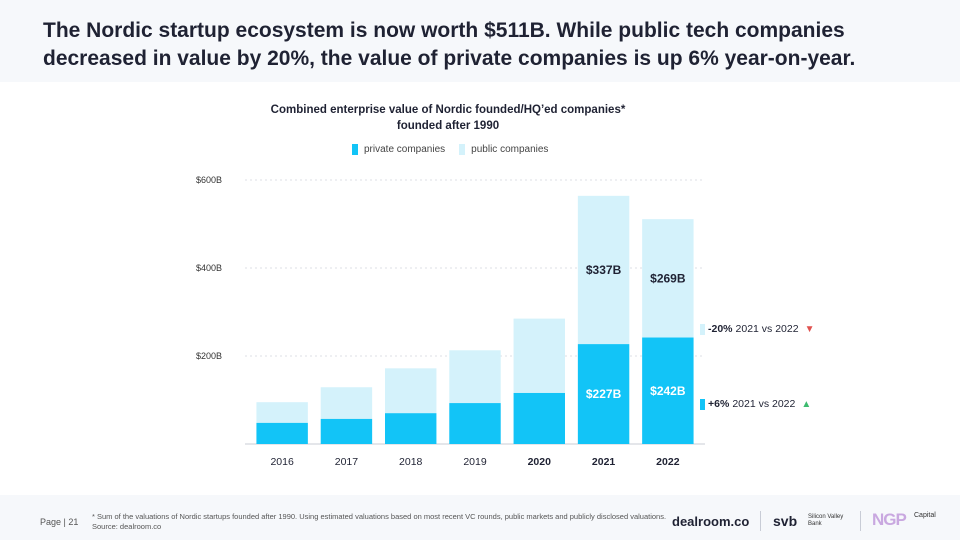 This screenshot has width=960, height=540. I want to click on data-label-public: $269B, so click(668, 278).